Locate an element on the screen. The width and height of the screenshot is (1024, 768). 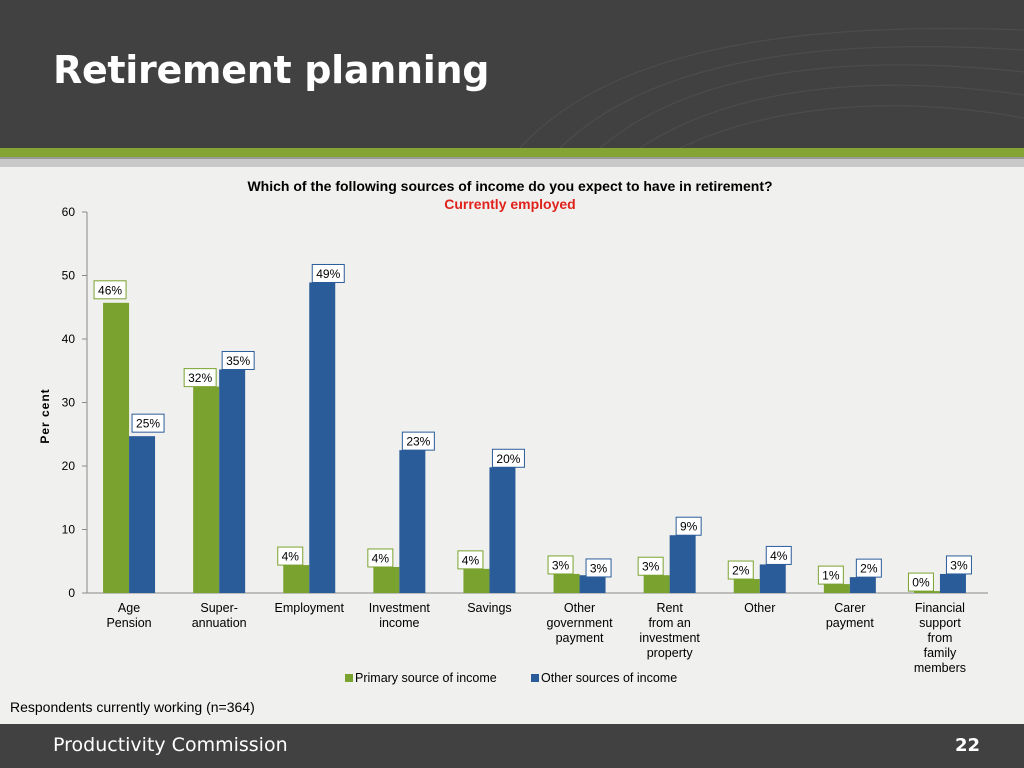
svg-text: 35% is located at coordinates (238, 361).